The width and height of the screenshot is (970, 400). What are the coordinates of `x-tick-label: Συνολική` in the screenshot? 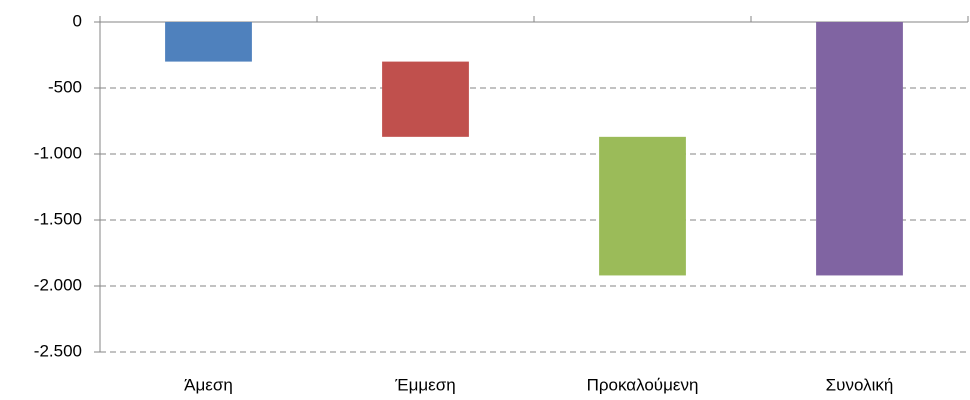 It's located at (860, 384).